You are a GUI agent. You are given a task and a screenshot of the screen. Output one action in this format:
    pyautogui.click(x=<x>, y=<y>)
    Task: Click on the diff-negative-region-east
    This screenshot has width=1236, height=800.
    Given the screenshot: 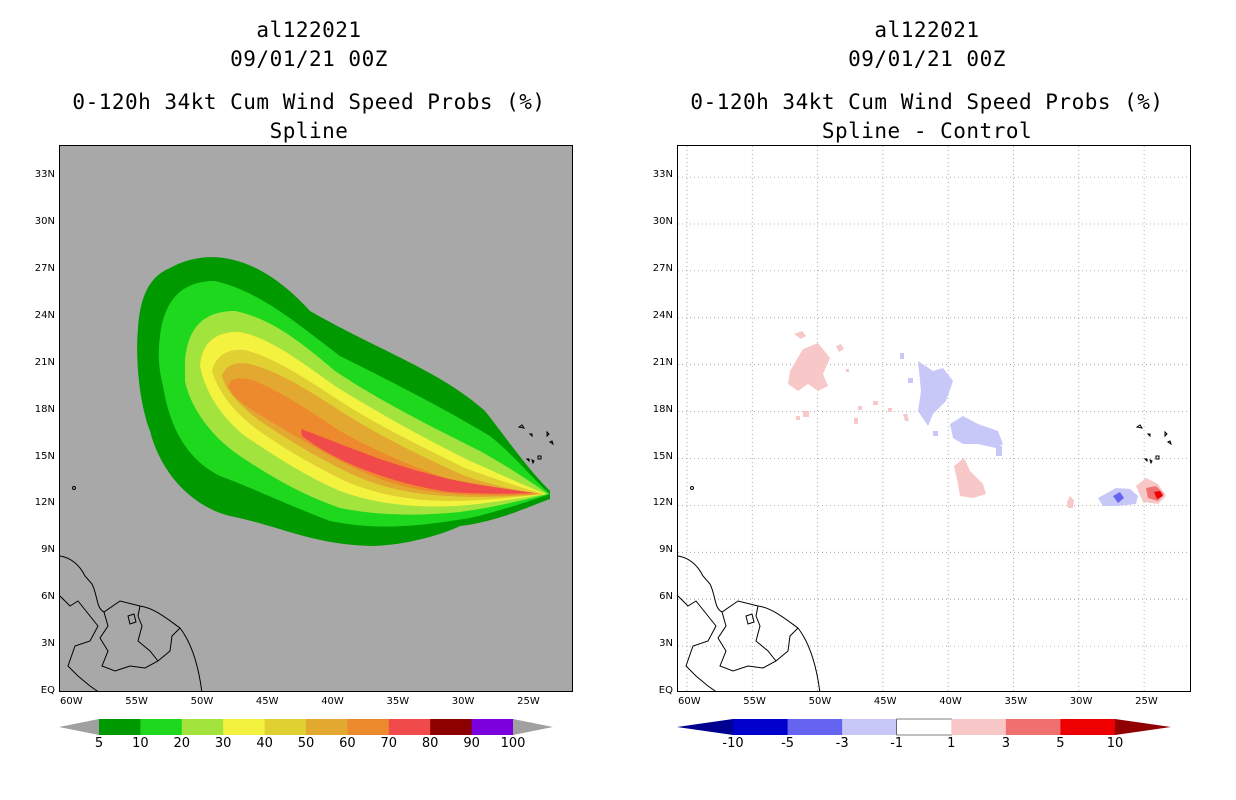 What is the action you would take?
    pyautogui.click(x=976, y=432)
    